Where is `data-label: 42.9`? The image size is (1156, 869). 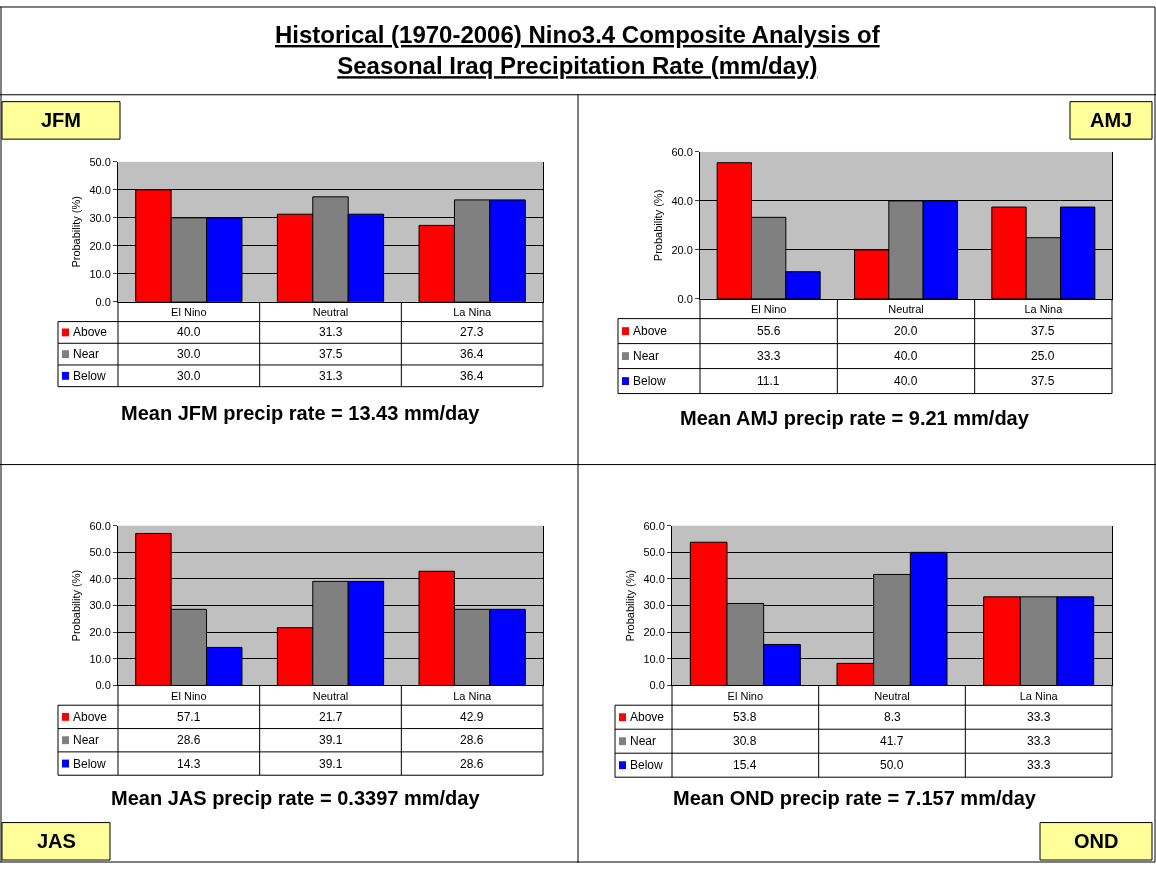
data-label: 42.9 is located at coordinates (472, 717).